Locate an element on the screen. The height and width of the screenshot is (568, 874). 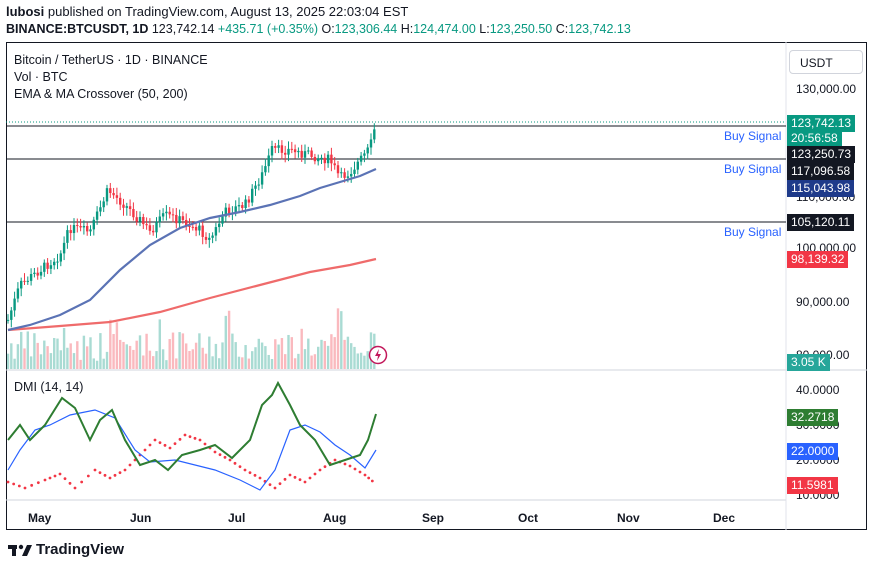
publisher-name: lubosi is located at coordinates (25, 11).